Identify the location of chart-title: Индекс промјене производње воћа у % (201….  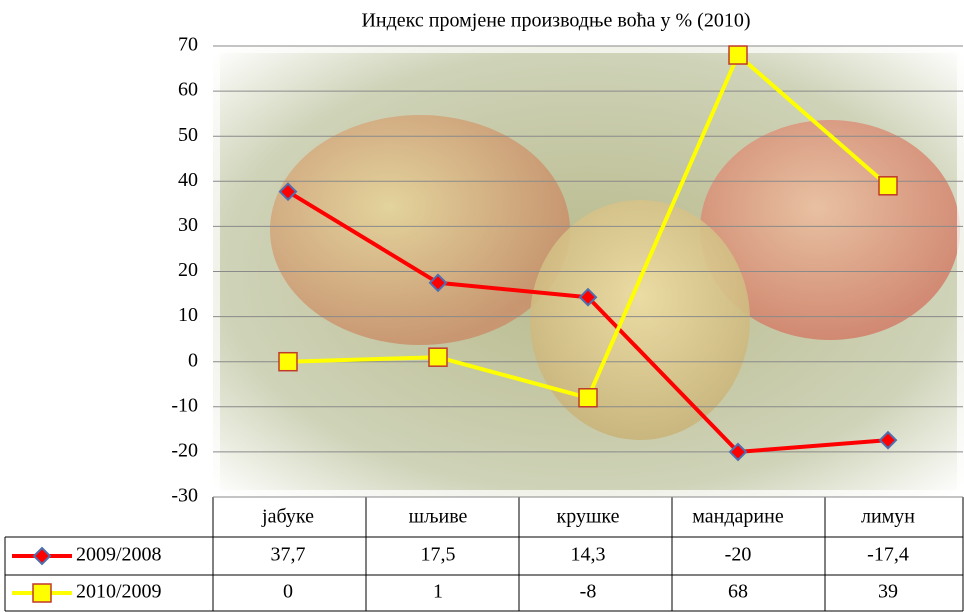
(555, 21).